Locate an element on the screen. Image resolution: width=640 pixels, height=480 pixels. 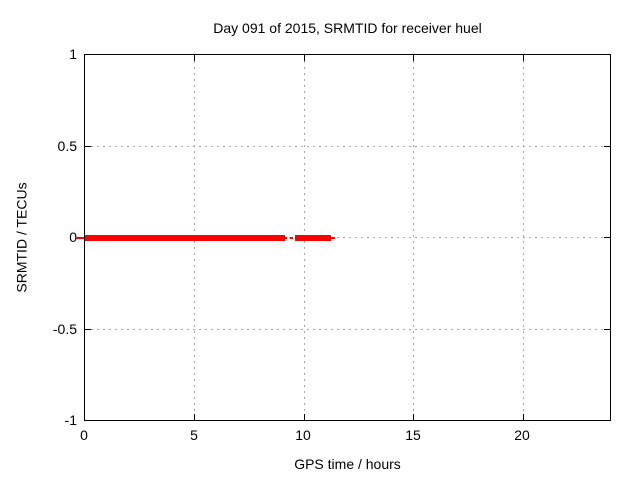
y-tick-mark-left-neg0.5 is located at coordinates (88, 329).